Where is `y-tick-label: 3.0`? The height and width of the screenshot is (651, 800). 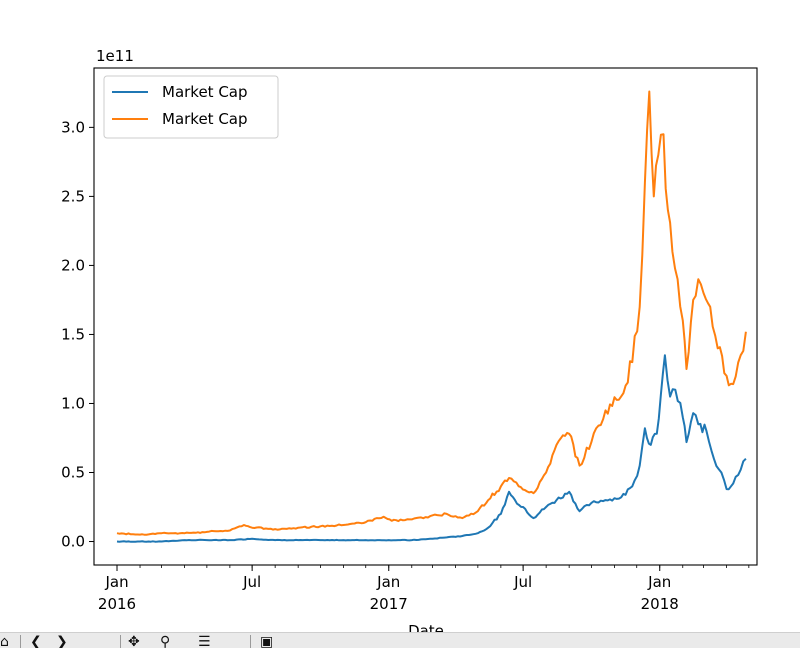 y-tick-label: 3.0 is located at coordinates (73, 127).